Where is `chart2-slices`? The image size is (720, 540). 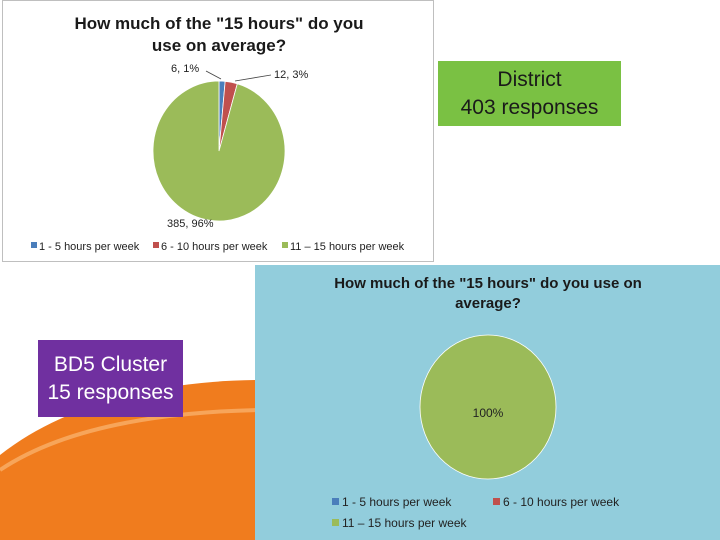
chart2-slices is located at coordinates (488, 407).